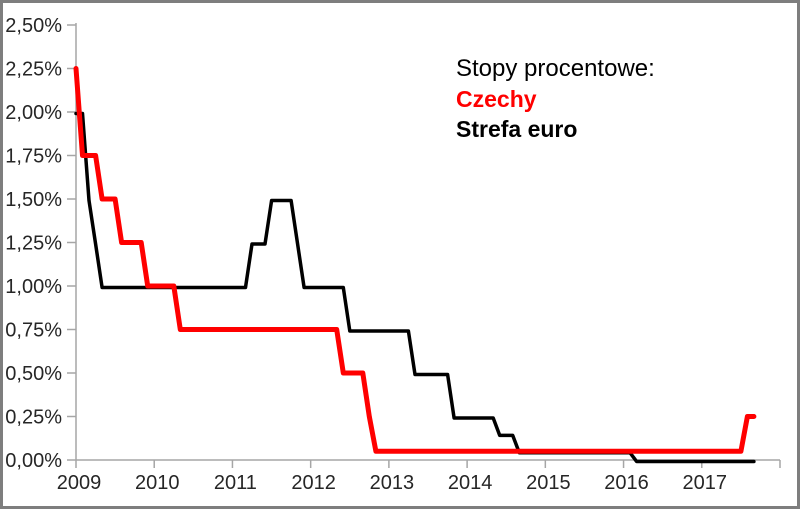 This screenshot has width=800, height=509. Describe the element at coordinates (33, 113) in the screenshot. I see `y-tick-label: 2,00%` at that location.